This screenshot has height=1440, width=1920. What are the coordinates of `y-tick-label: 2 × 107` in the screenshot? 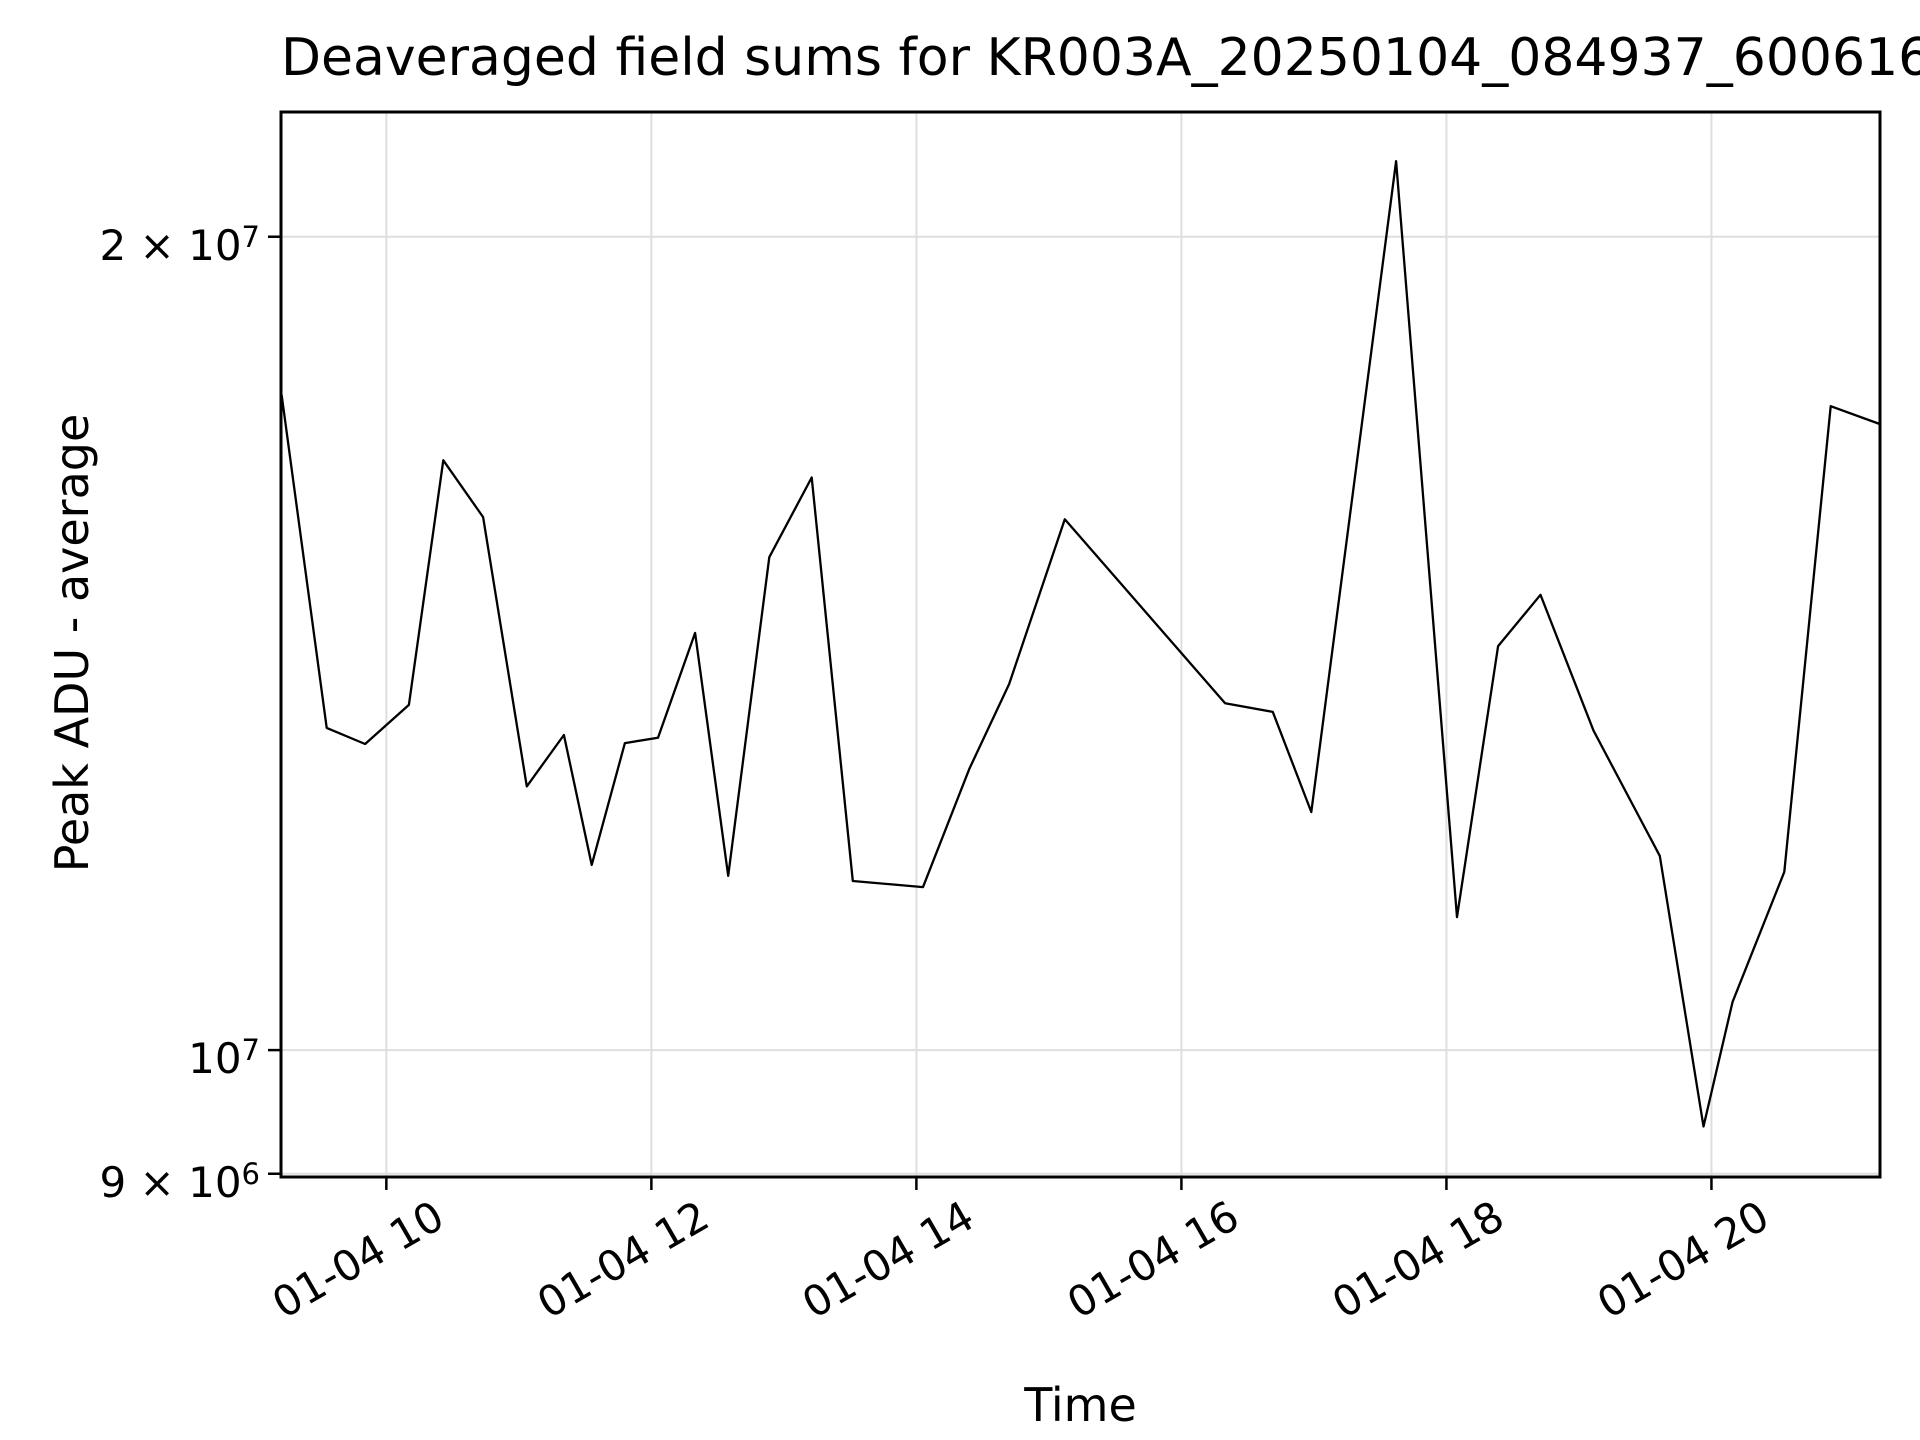 It's located at (179, 244).